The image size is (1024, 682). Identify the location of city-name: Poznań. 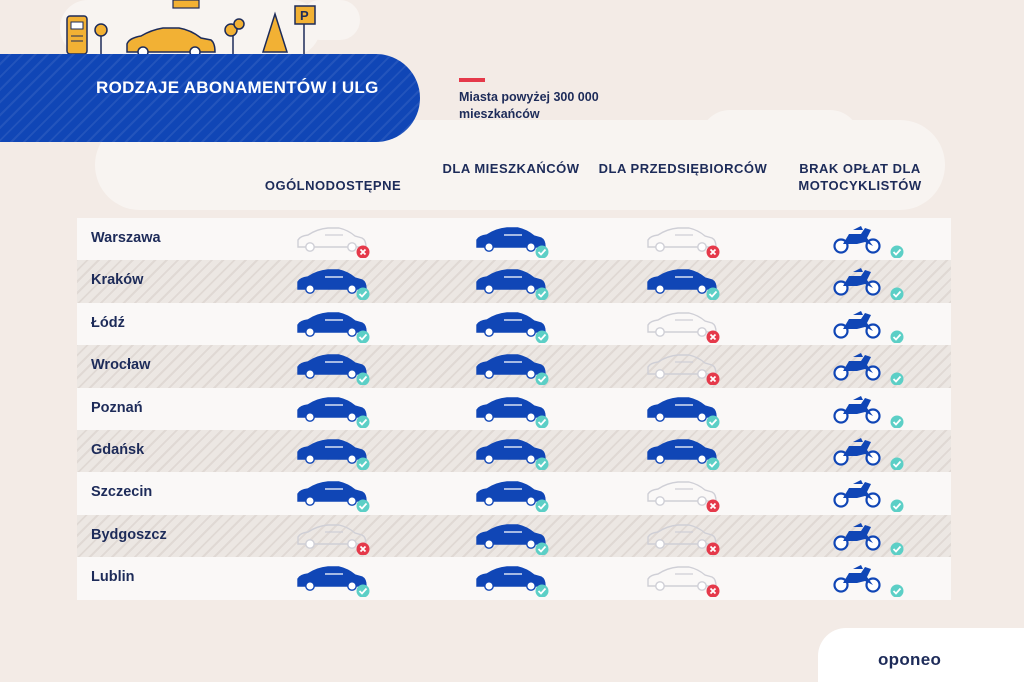
(117, 407).